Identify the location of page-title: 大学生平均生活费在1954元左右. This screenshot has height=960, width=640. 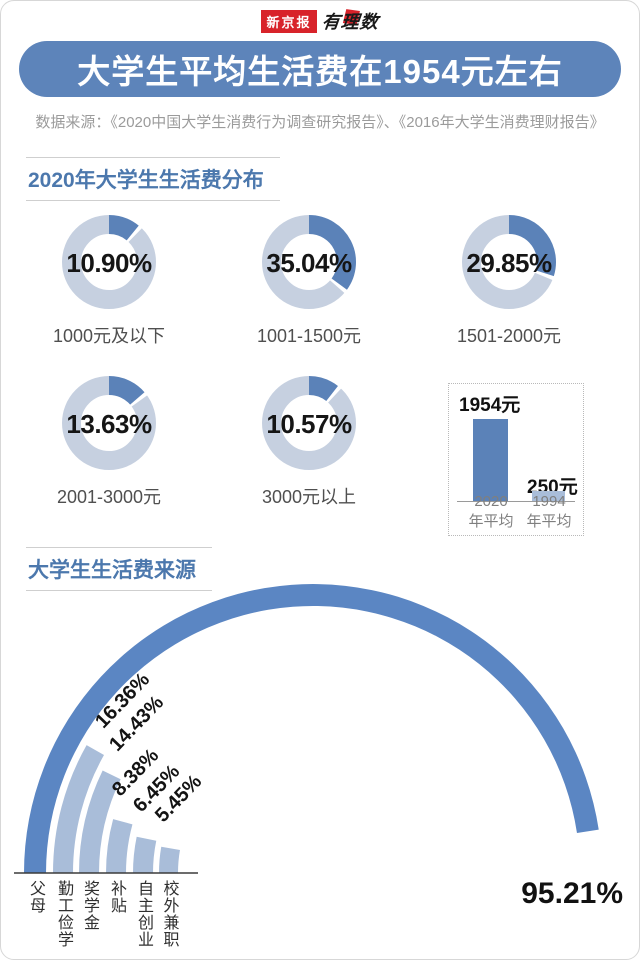
(320, 71).